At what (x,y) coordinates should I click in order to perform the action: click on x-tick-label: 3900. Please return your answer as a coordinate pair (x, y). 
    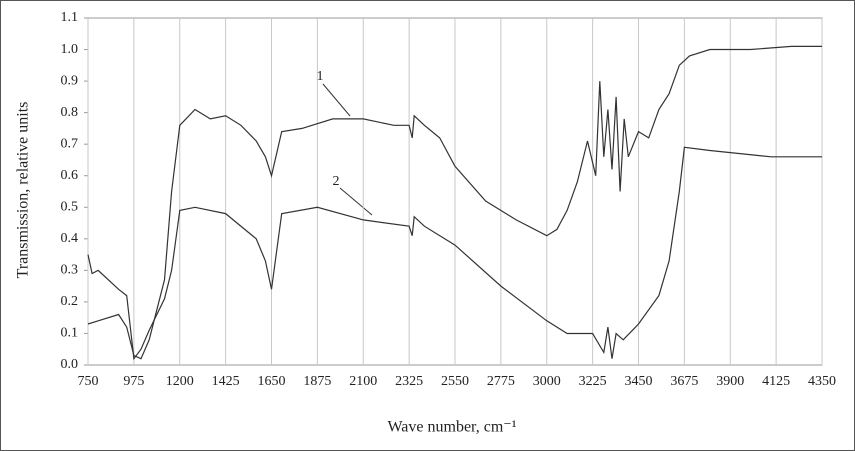
    Looking at the image, I should click on (730, 381).